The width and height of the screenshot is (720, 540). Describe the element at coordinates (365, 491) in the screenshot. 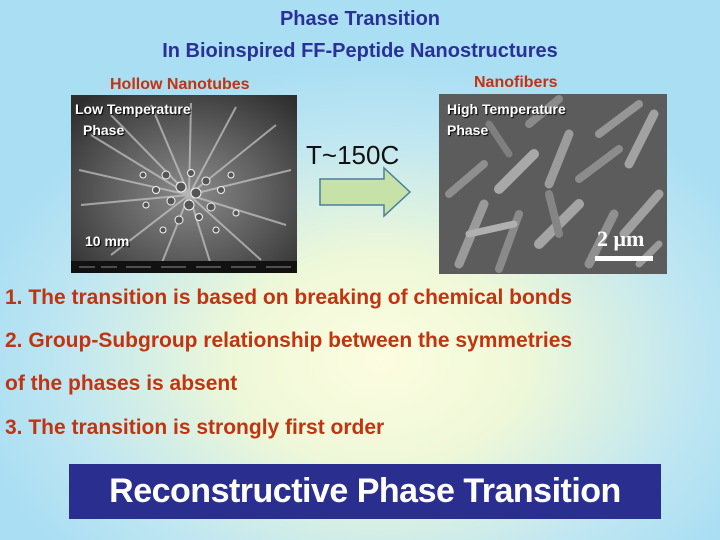

I see `conclusion-banner: Reconstructive Phase Transition` at that location.